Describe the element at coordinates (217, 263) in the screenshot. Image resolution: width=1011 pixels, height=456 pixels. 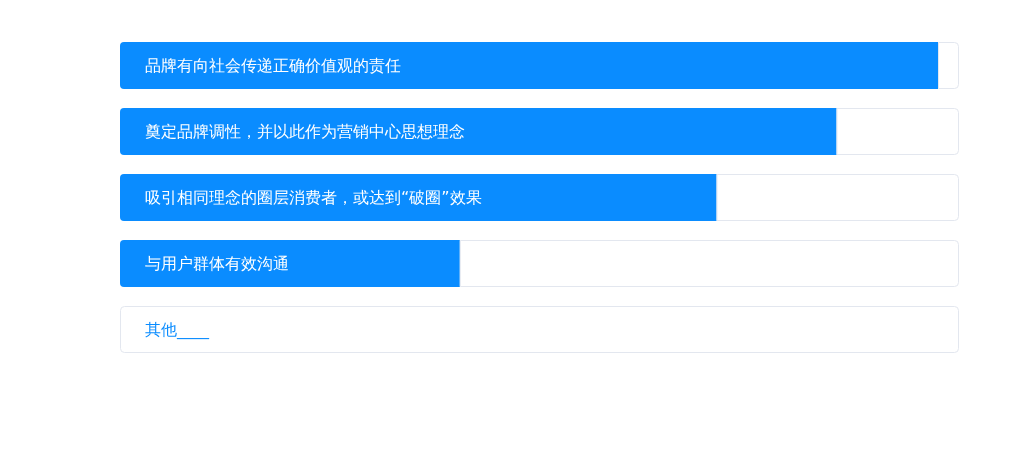
I see `y-tick-label: 与用户群体有效沟通` at that location.